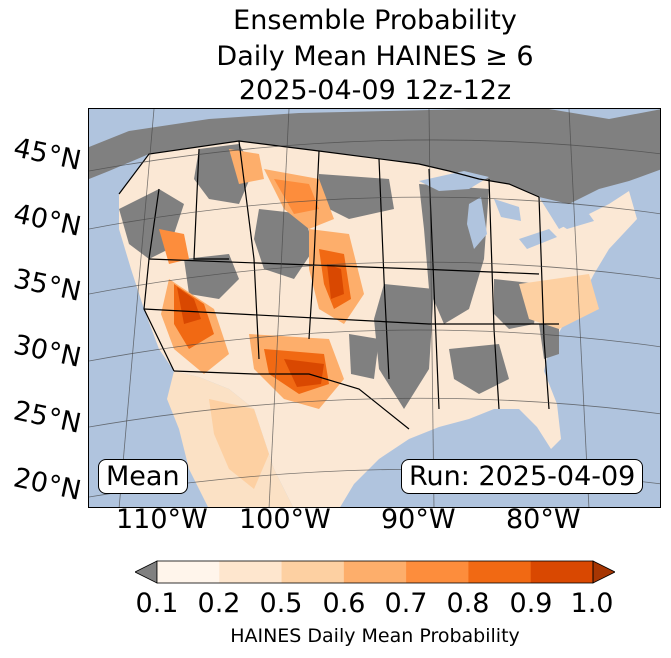  I want to click on lon-label-90: 90°W, so click(418, 519).